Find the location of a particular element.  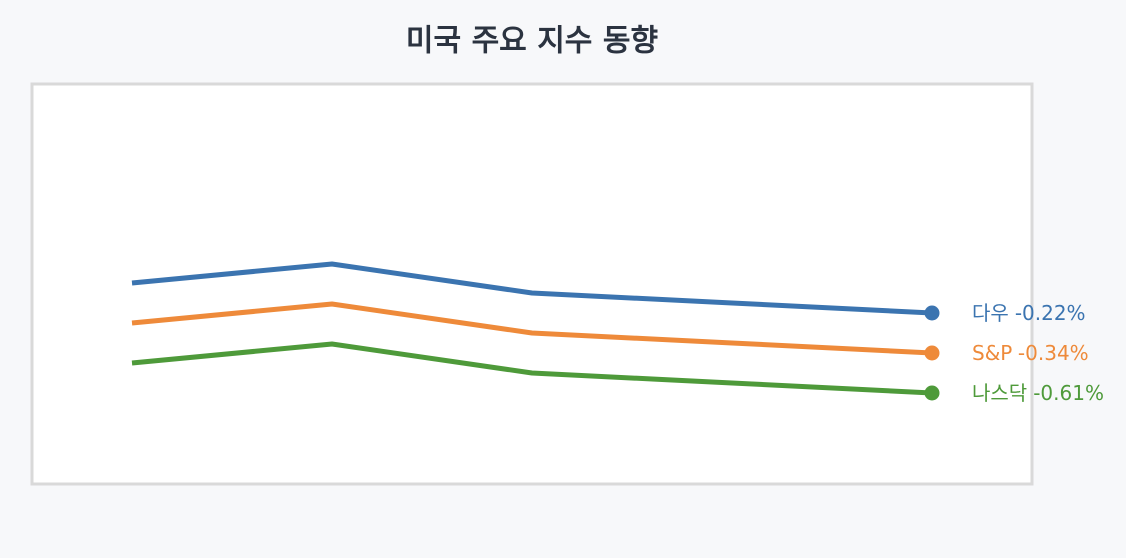

end-label: 다우 -0.22% is located at coordinates (1029, 313).